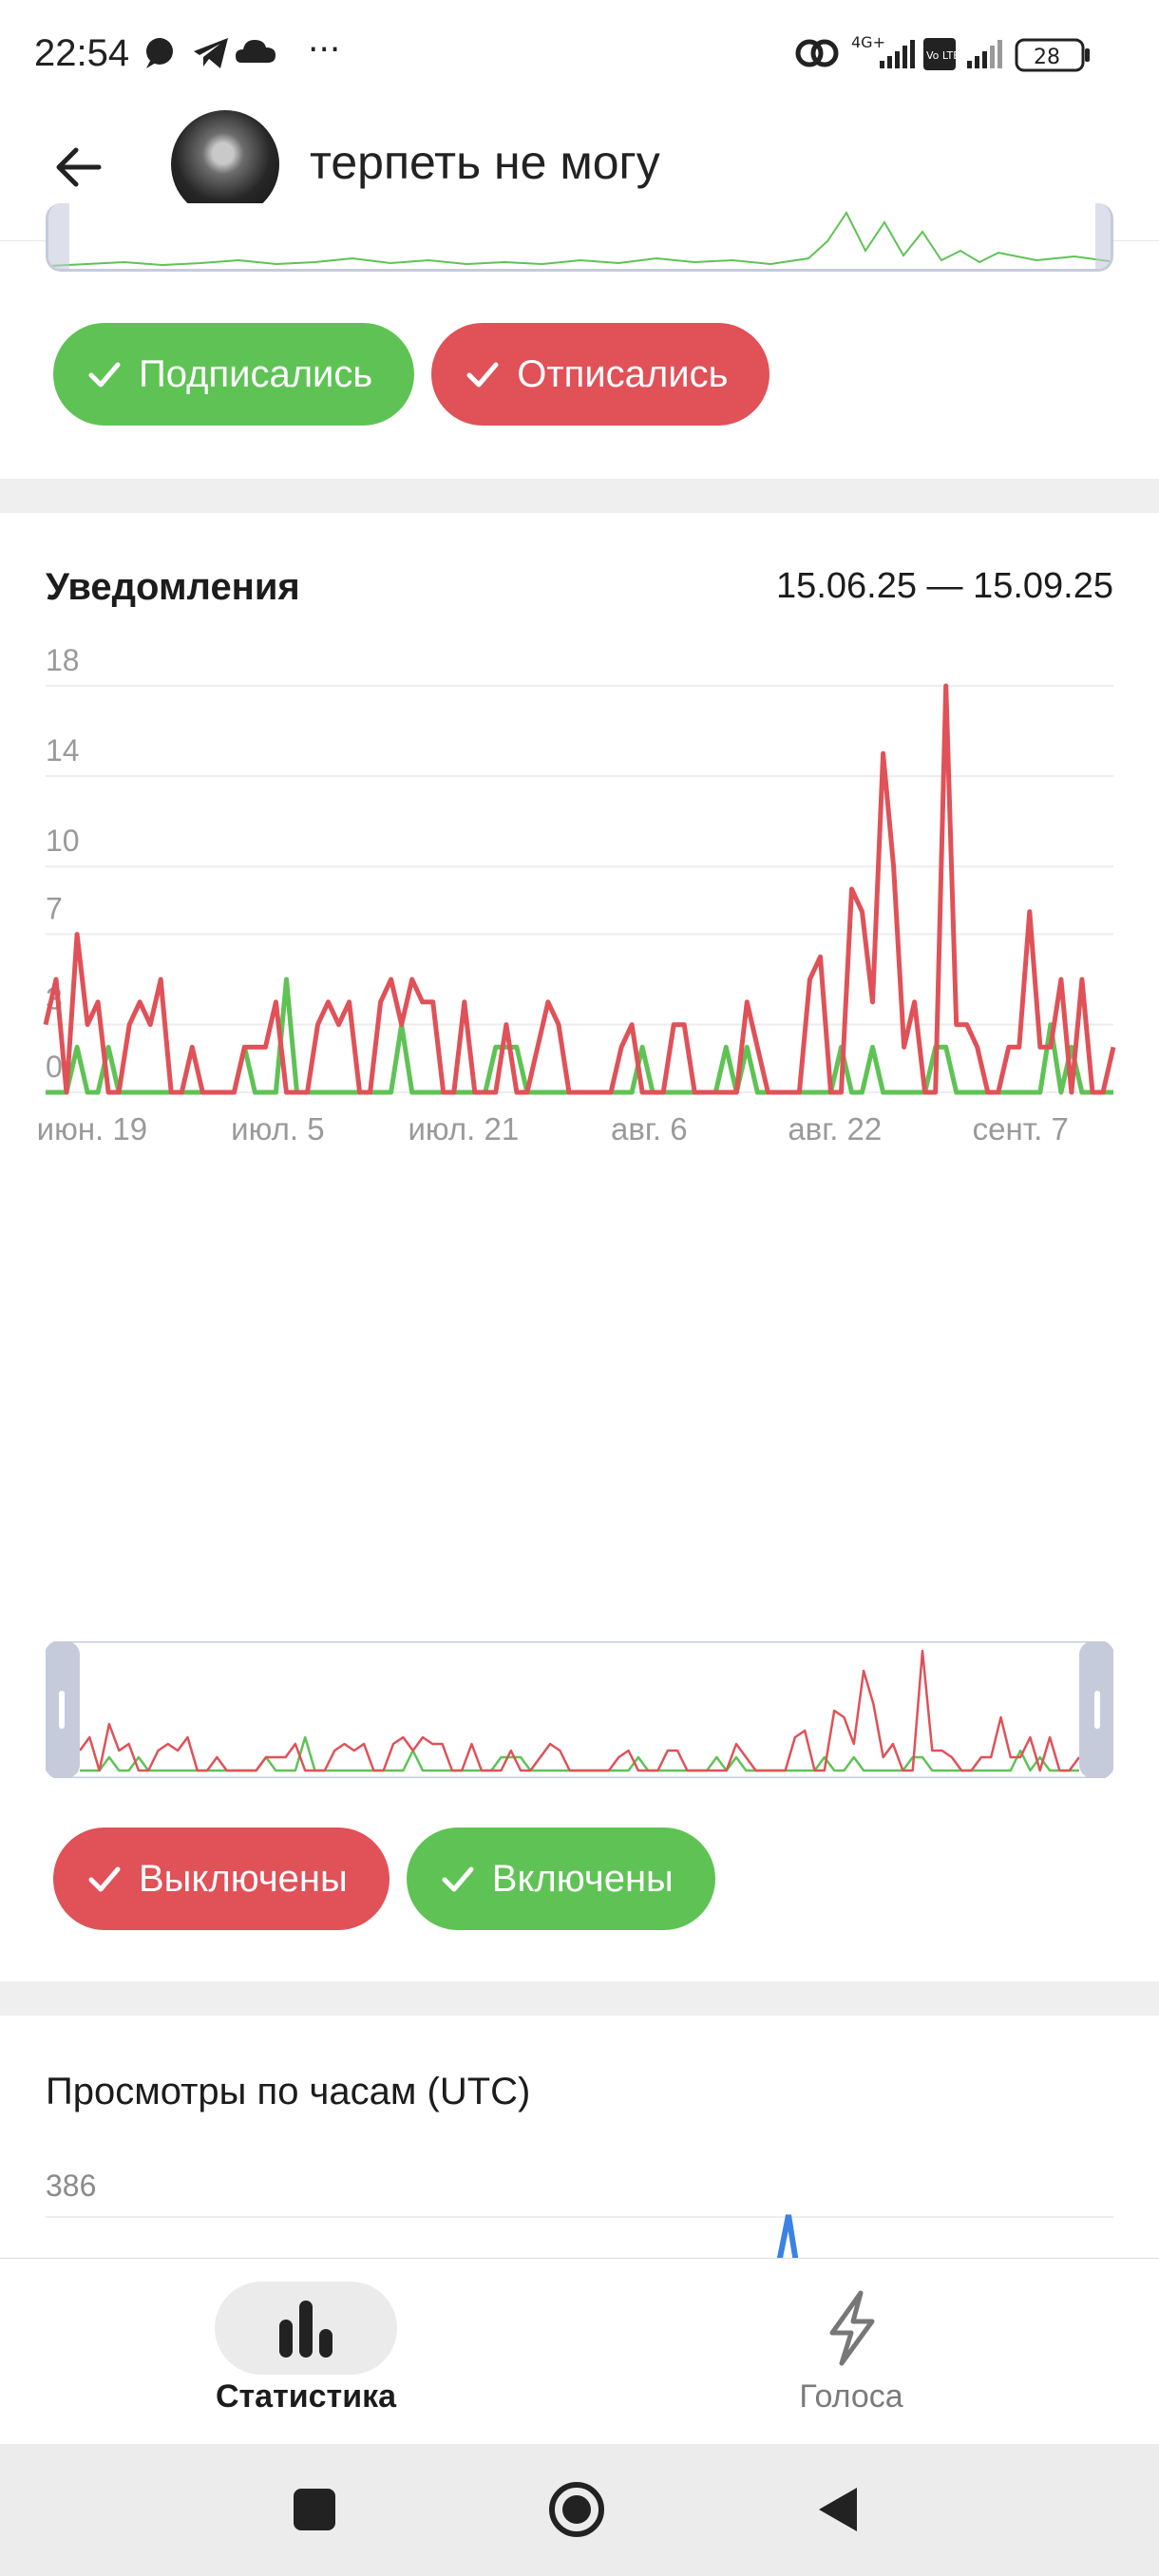 Image resolution: width=1159 pixels, height=2576 pixels. Describe the element at coordinates (54, 909) in the screenshot. I see `y-tick-label: 7` at that location.